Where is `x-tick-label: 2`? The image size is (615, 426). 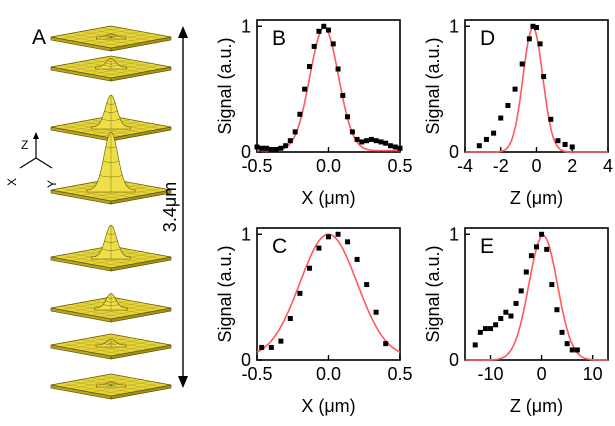
x-tick-label: 2 is located at coordinates (572, 166).